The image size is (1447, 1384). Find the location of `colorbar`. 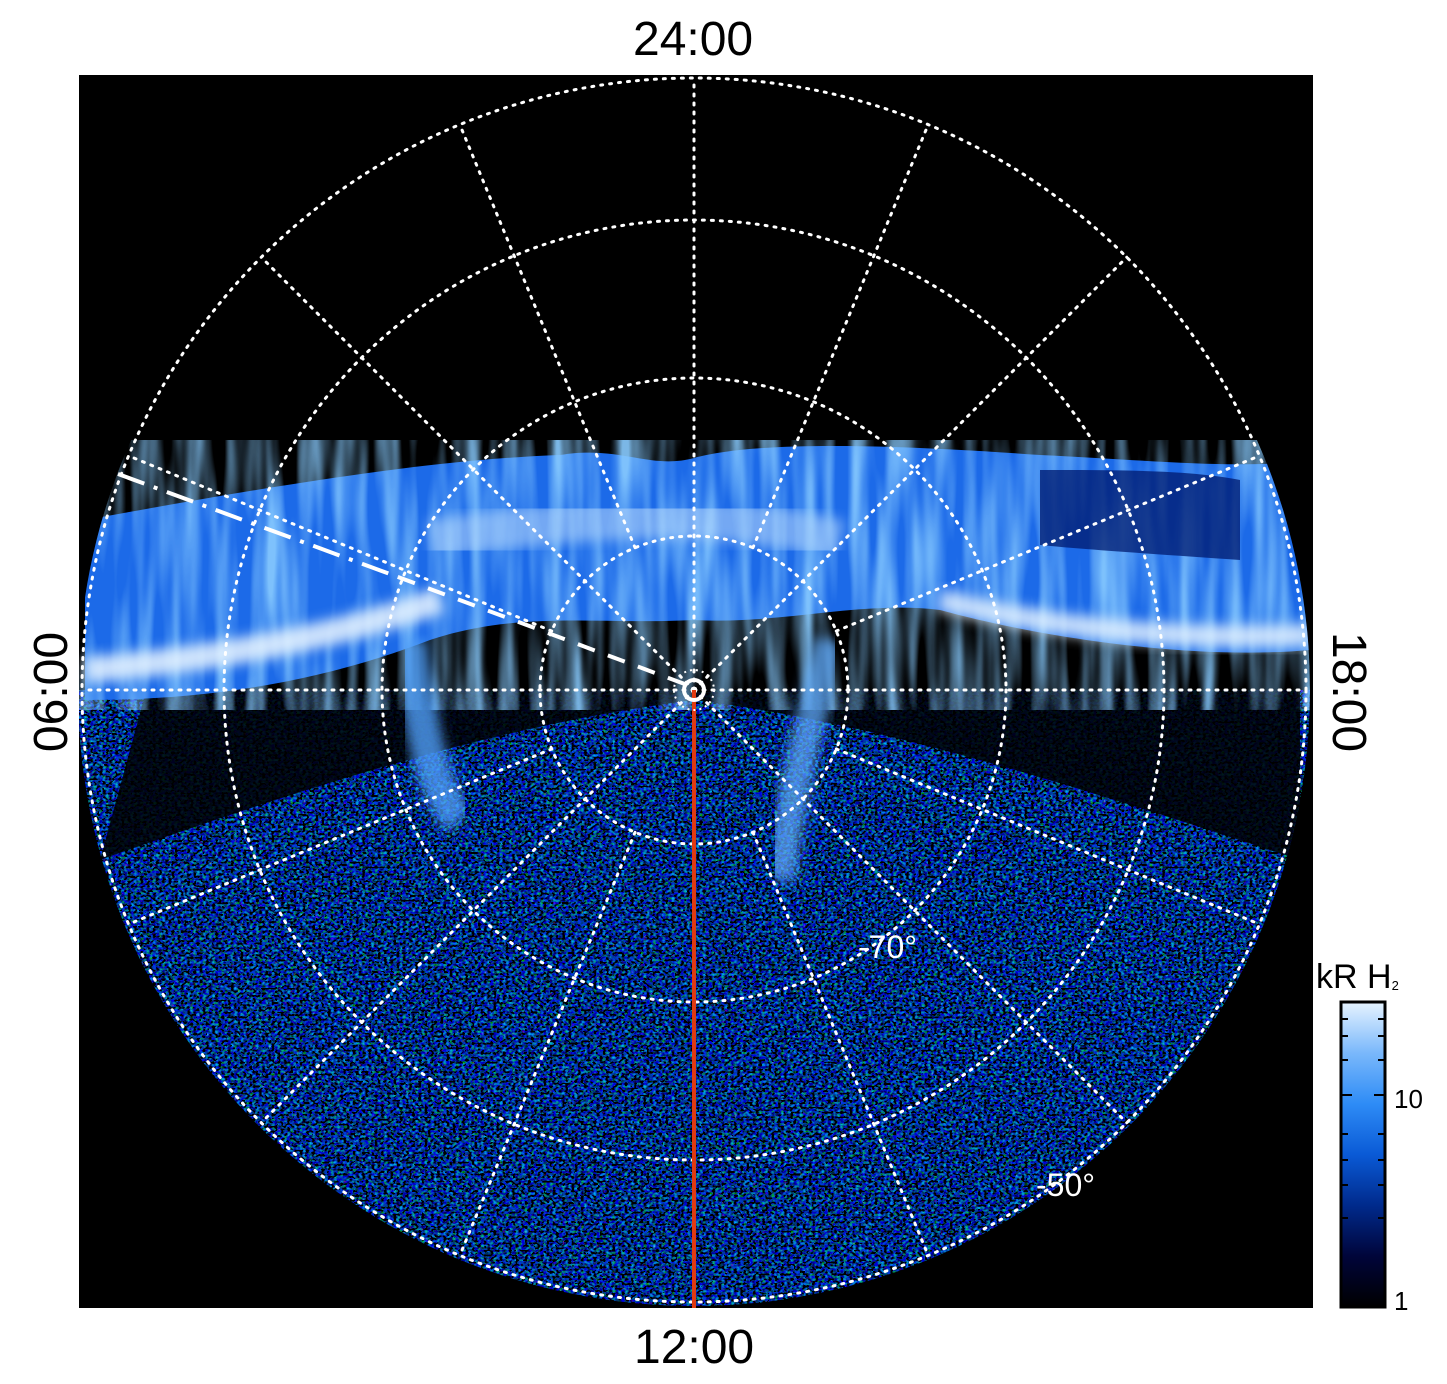

colorbar is located at coordinates (1363, 1154).